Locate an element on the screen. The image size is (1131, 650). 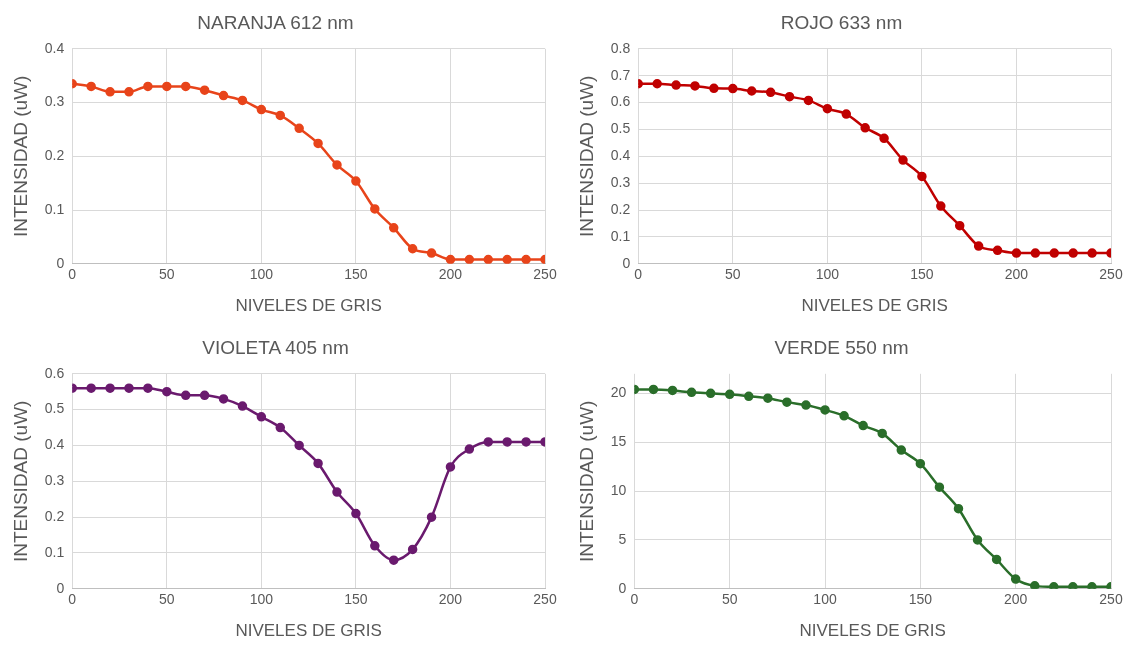
y-tick-label: 0.2 is located at coordinates (620, 208).